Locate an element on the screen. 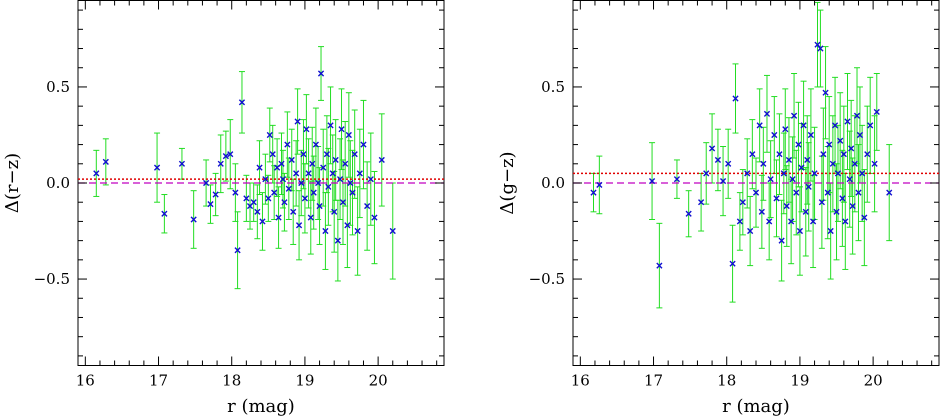 Image resolution: width=941 pixels, height=419 pixels. y-tick-label: −0.5 is located at coordinates (547, 279).